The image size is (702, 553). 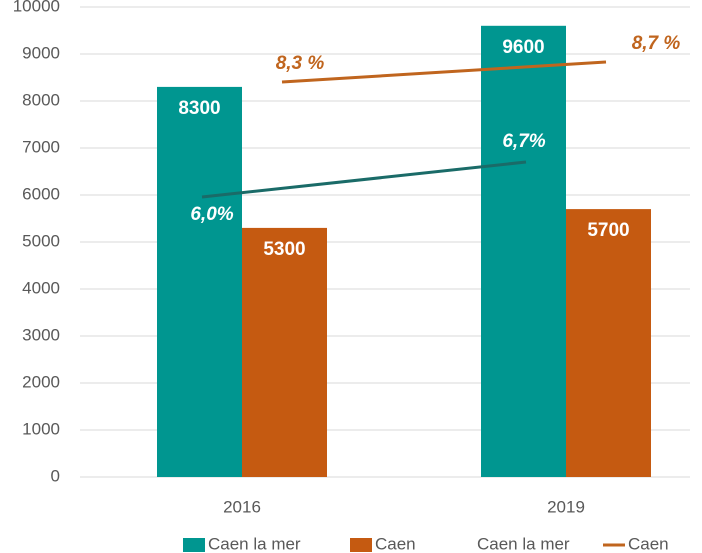 What do you see at coordinates (36, 7) in the screenshot?
I see `y-tick-label: 10000` at bounding box center [36, 7].